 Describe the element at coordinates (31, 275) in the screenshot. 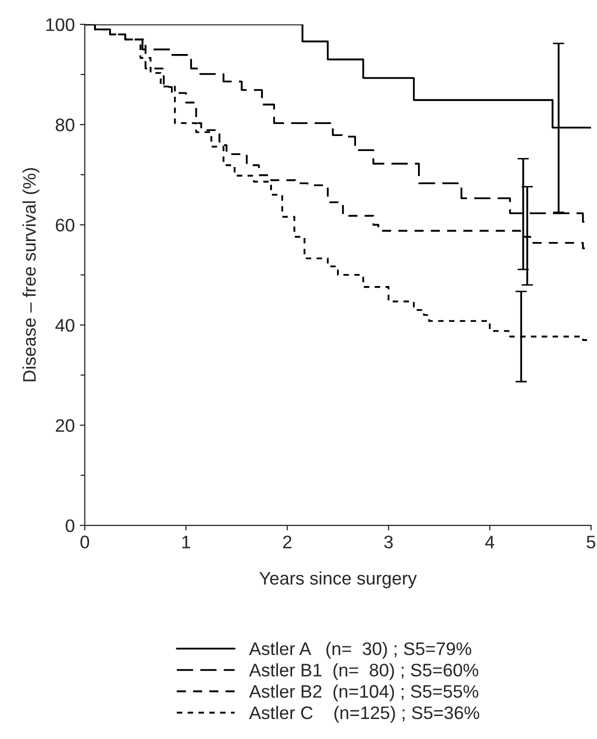

I see `y-axis-title: Disease – free survival (%)` at that location.